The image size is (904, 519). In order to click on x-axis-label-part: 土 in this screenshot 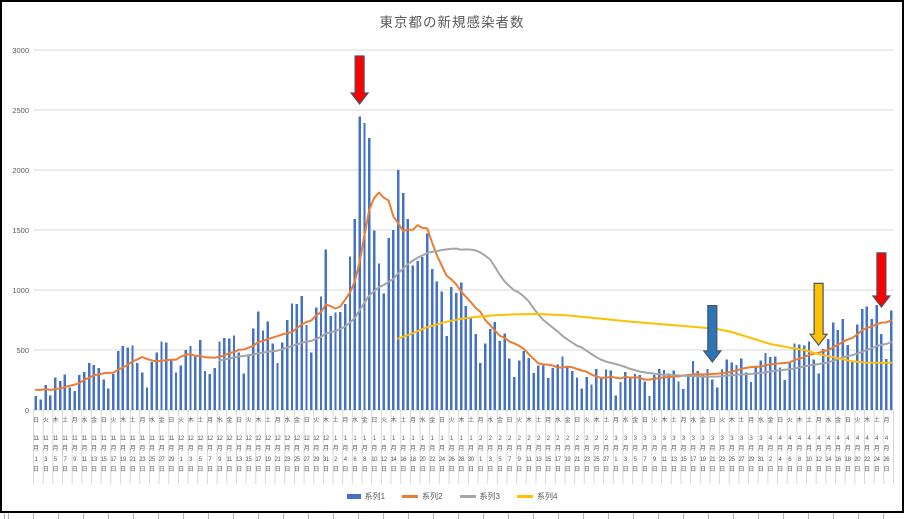, I will do `click(809, 421)`.